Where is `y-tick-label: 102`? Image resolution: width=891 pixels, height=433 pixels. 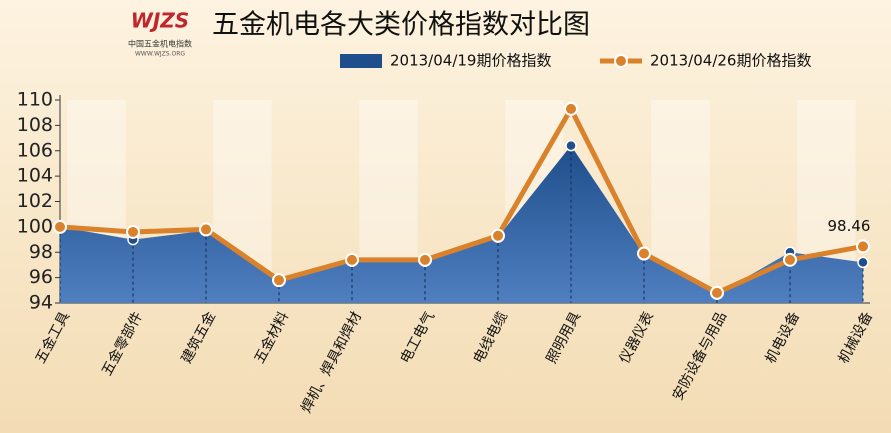
y-tick-label: 102 is located at coordinates (35, 201).